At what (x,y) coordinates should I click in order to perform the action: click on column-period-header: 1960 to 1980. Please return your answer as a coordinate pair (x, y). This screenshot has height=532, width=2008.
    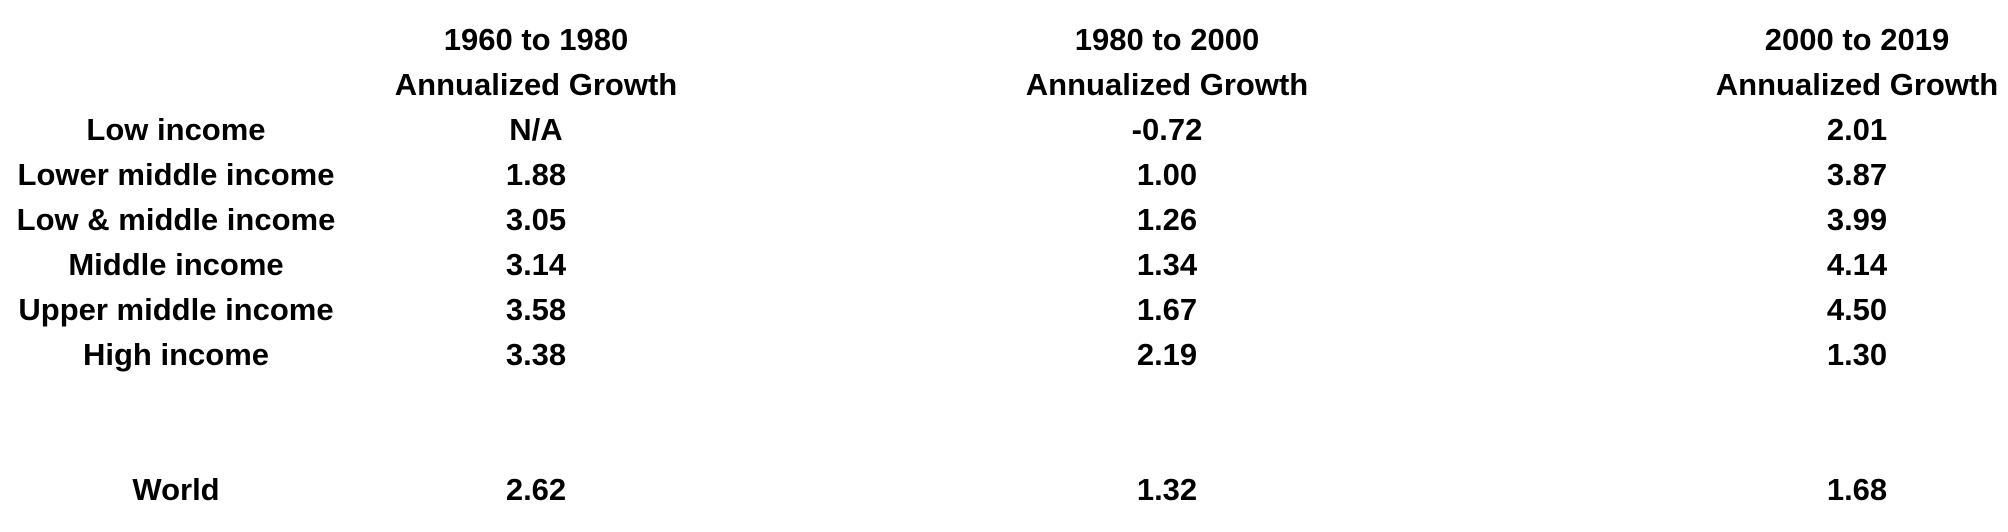
    Looking at the image, I should click on (536, 39).